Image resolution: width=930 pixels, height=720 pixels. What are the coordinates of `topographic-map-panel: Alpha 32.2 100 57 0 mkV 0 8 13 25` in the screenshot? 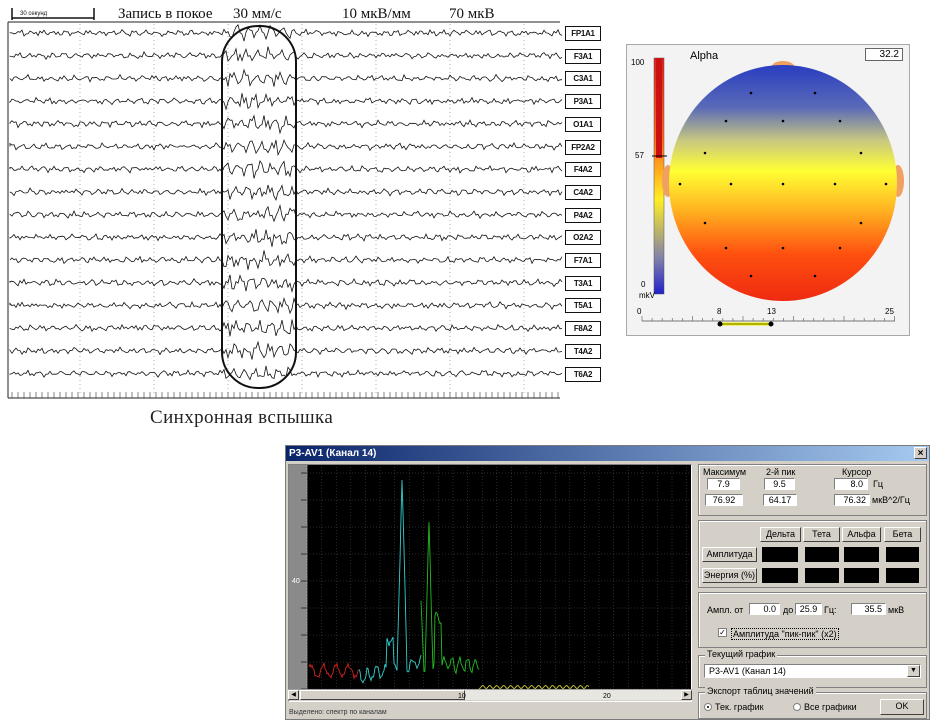 It's located at (768, 190).